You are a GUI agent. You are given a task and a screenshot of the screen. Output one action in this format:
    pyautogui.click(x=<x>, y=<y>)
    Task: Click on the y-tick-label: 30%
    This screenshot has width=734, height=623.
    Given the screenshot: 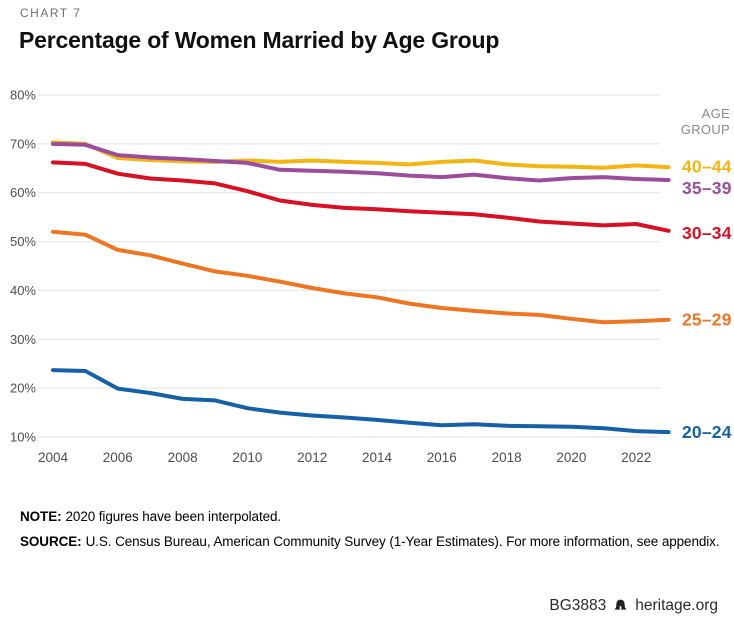 What is the action you would take?
    pyautogui.click(x=23, y=339)
    